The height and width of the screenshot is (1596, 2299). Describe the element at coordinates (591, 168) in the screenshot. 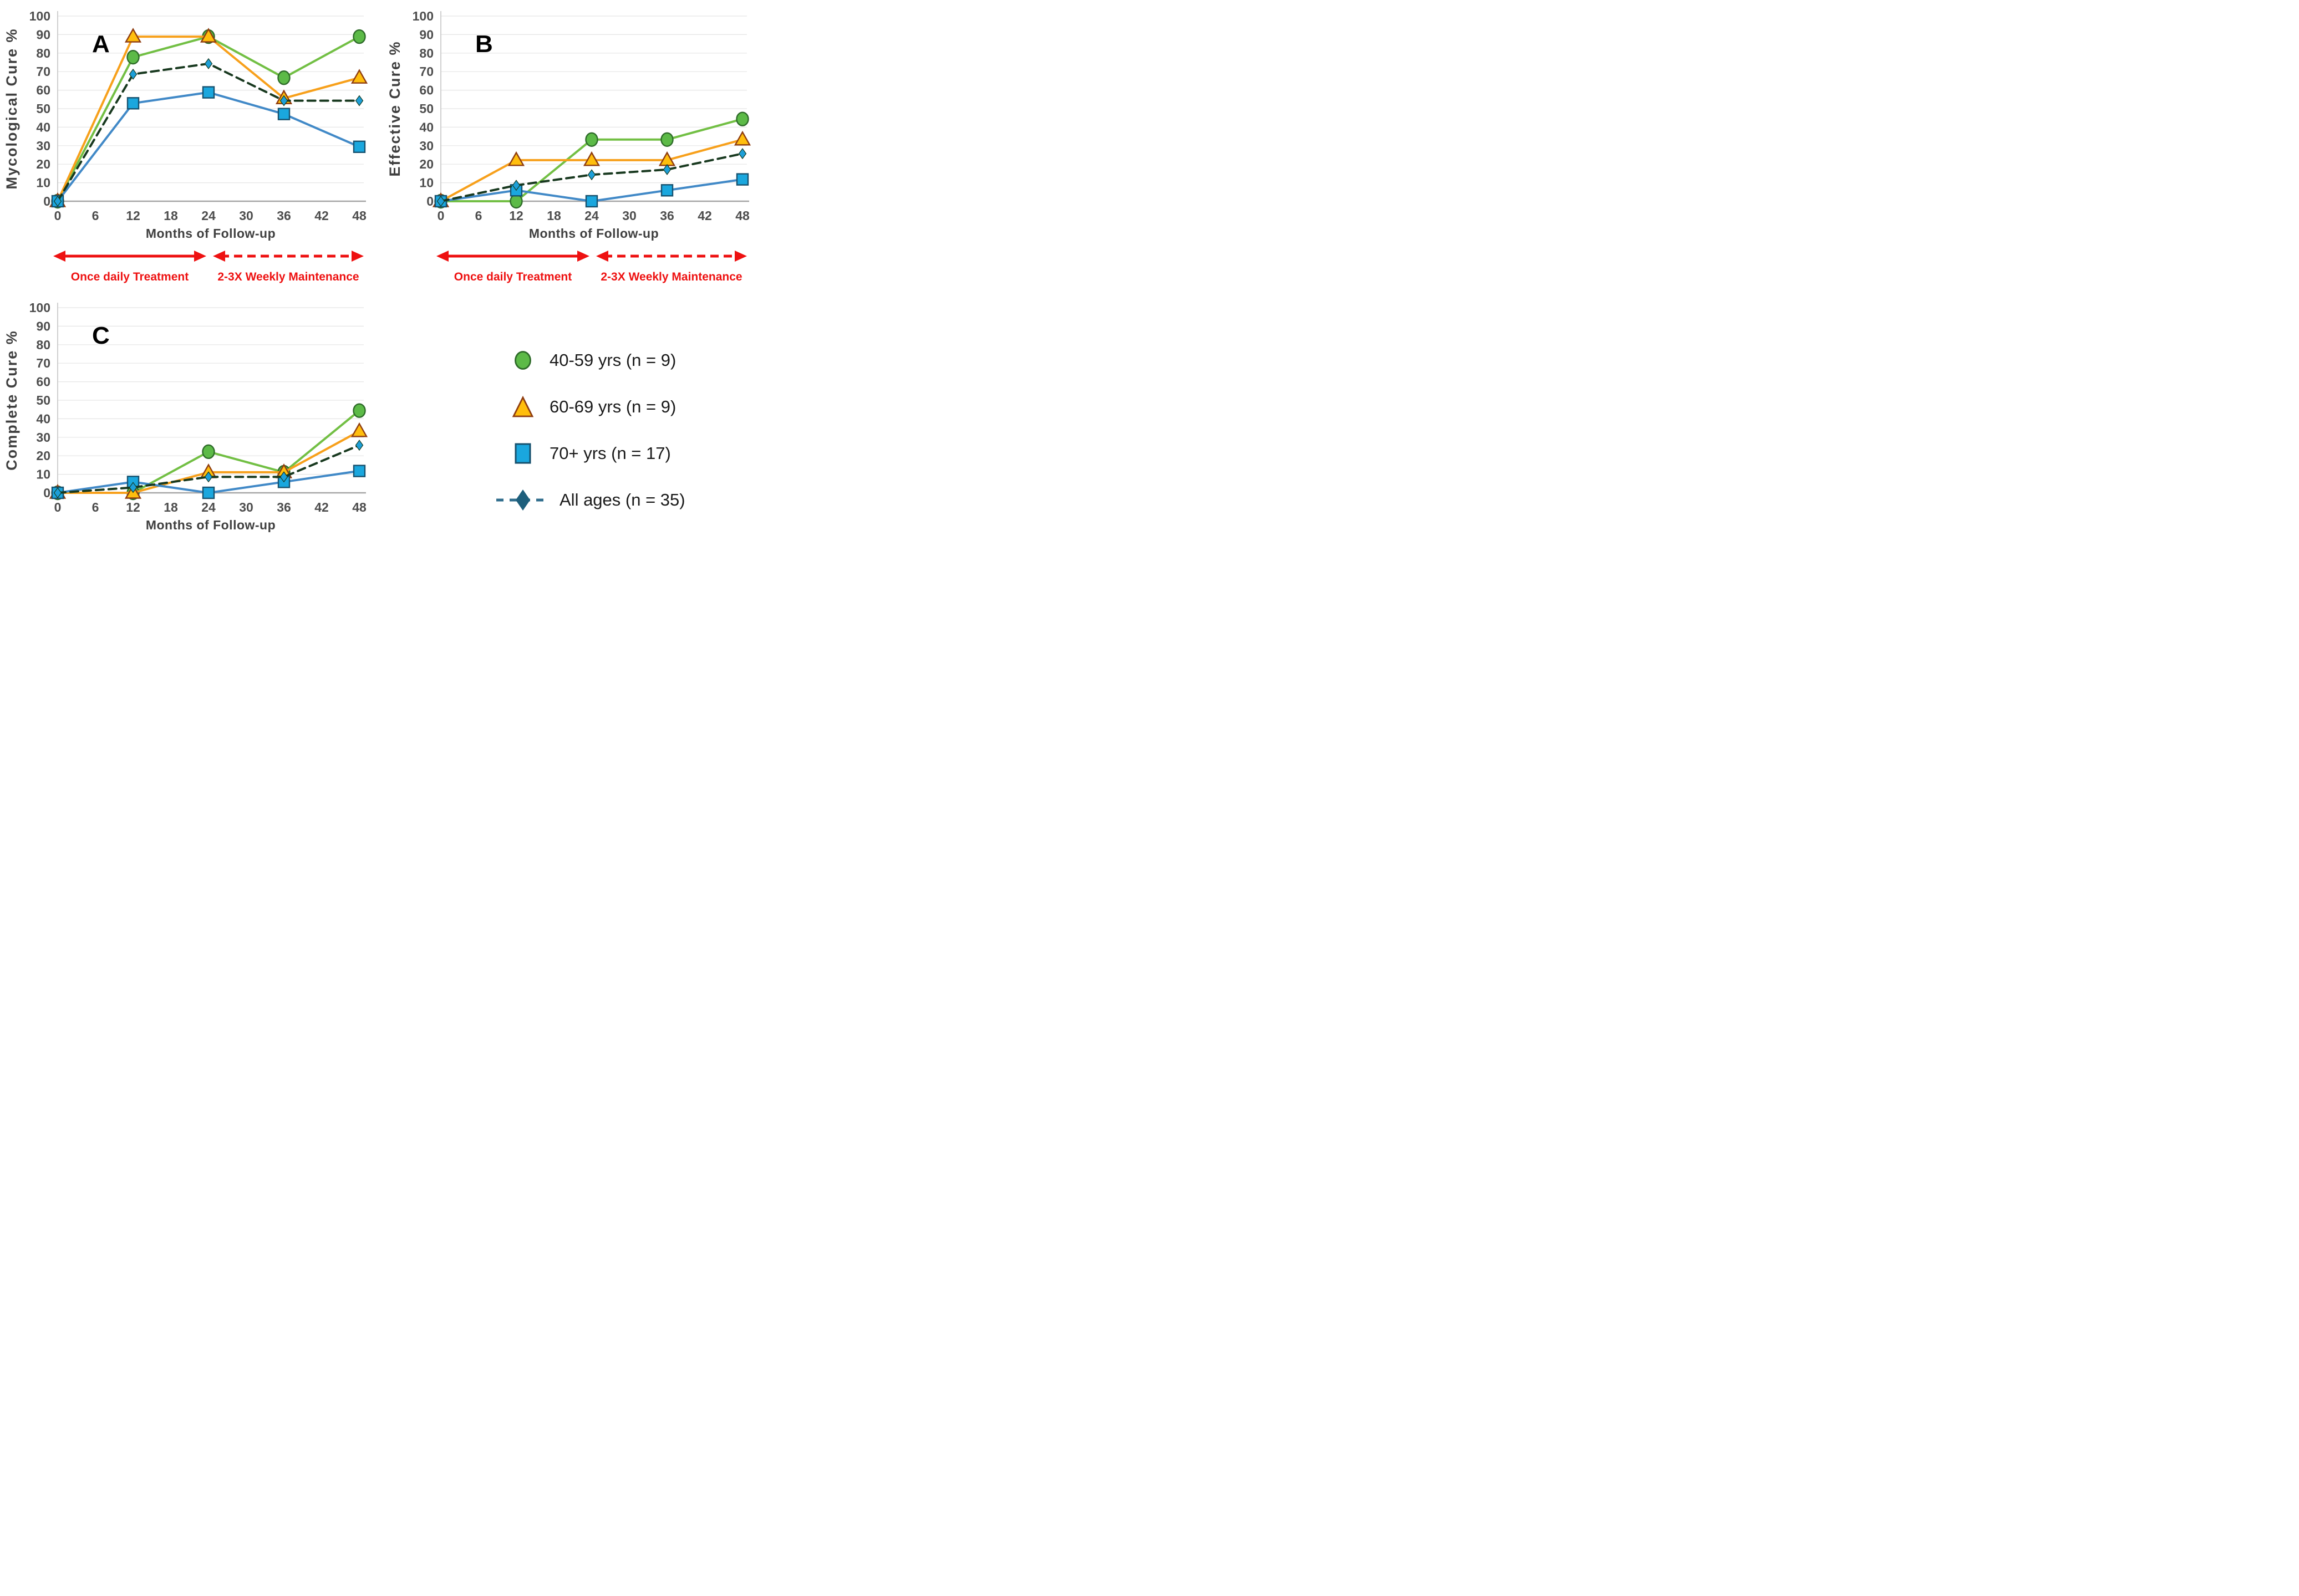

I see `series-triangle` at that location.